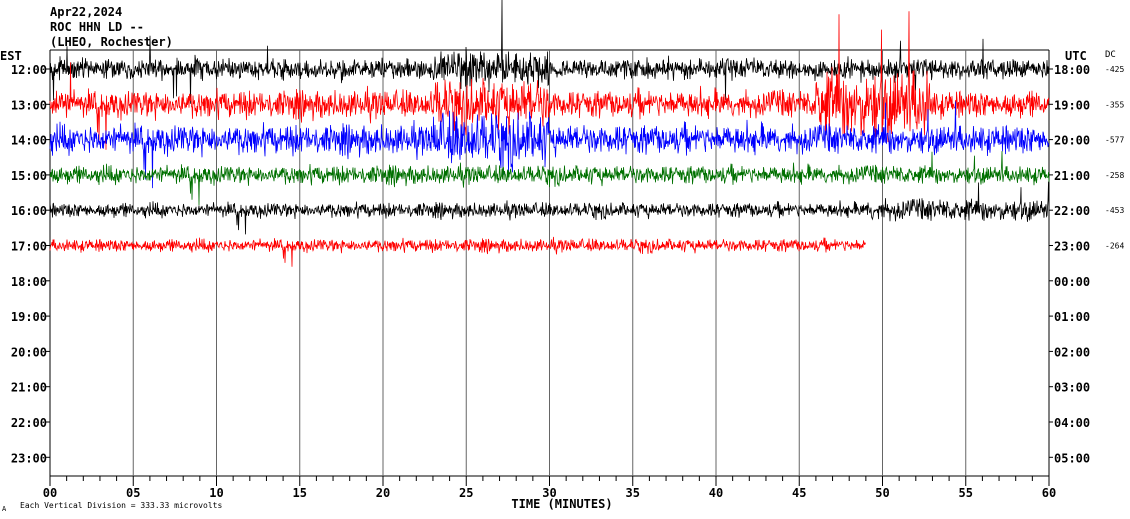 This screenshot has width=1130, height=519. Describe the element at coordinates (29, 282) in the screenshot. I see `local-hour-label: 18:00` at that location.